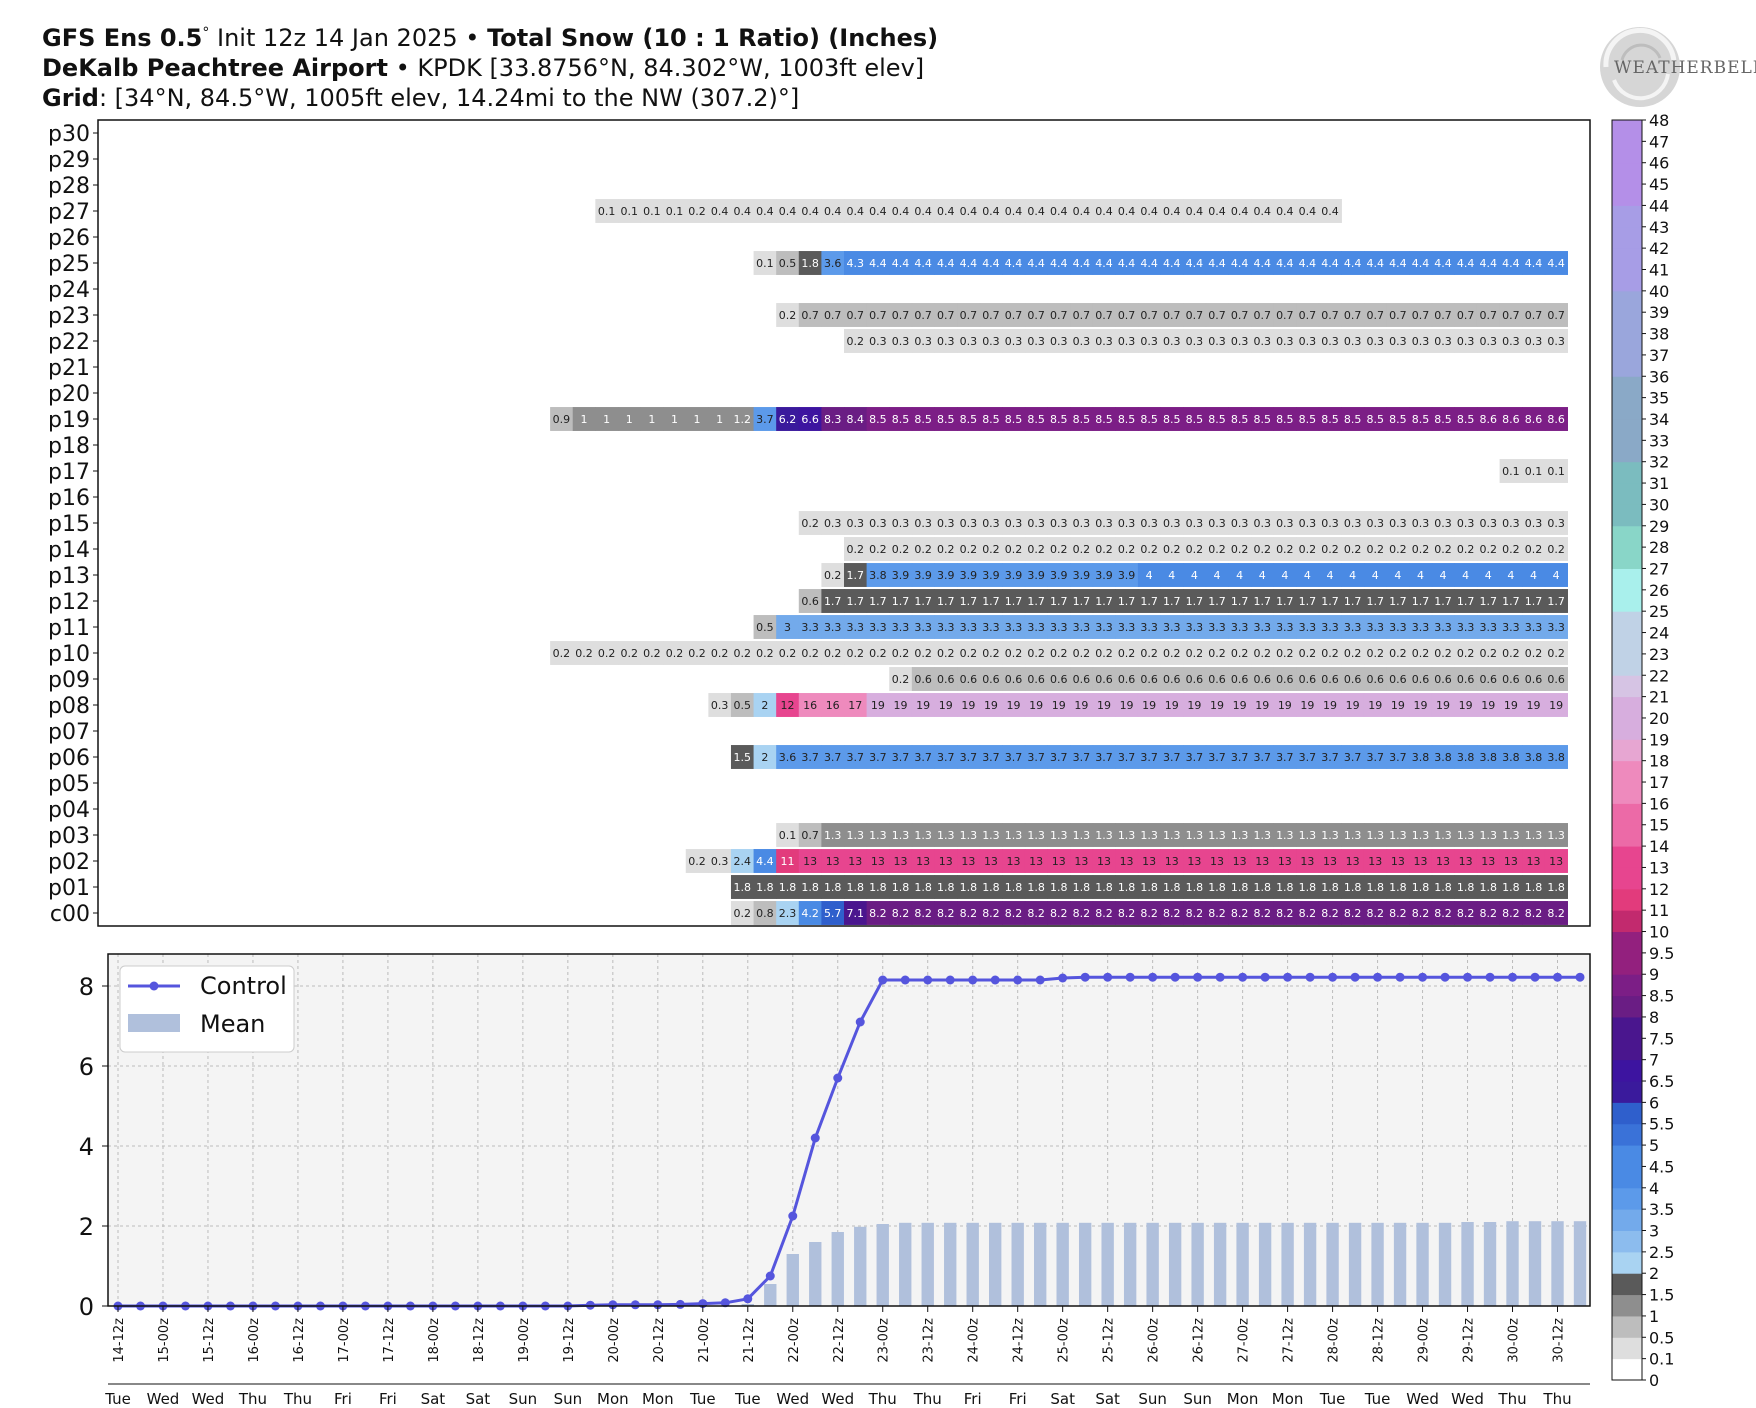 Image resolution: width=1756 pixels, height=1408 pixels. Describe the element at coordinates (70, 914) in the screenshot. I see `row-label: c00` at that location.